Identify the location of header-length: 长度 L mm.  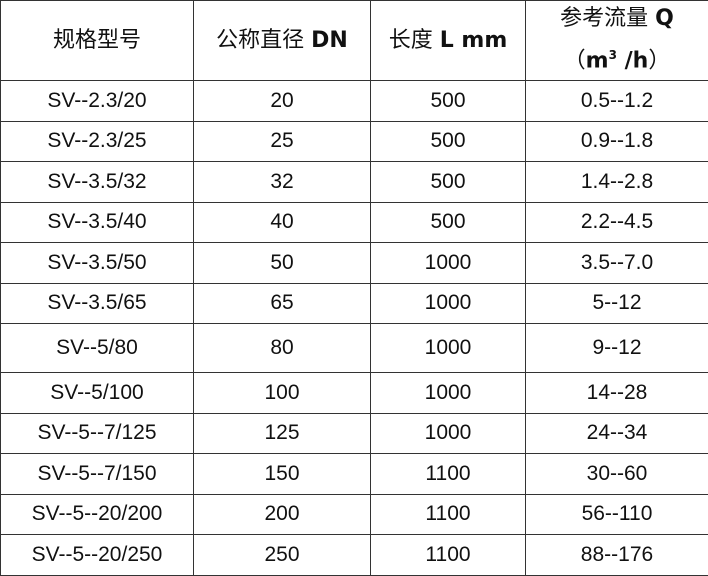
(448, 41).